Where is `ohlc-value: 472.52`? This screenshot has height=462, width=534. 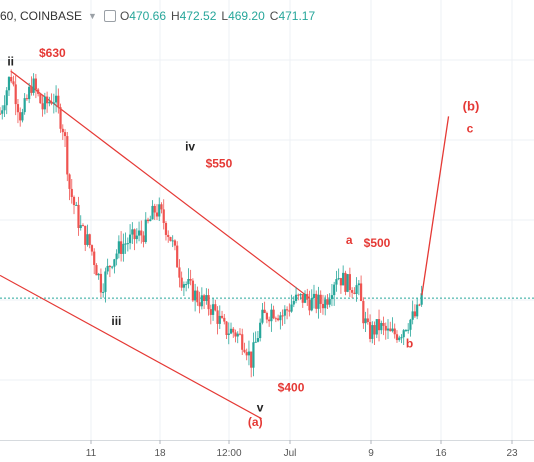 ohlc-value: 472.52 is located at coordinates (198, 16).